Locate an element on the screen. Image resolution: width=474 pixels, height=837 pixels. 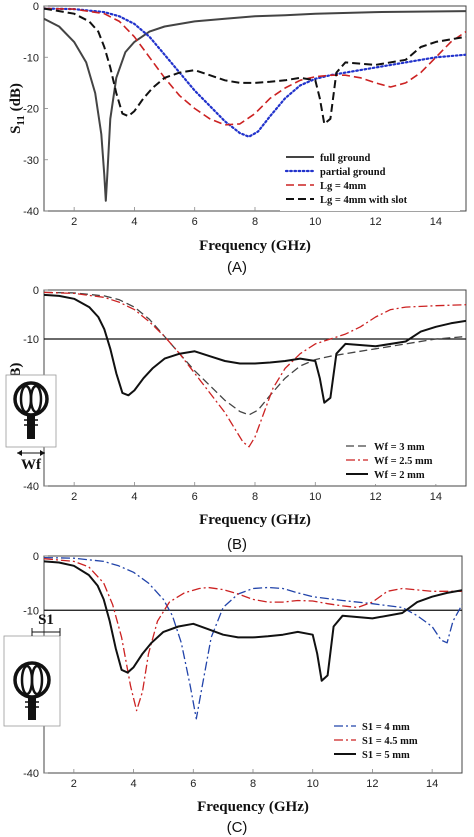
chart-c-xtick-label: 14 is located at coordinates (432, 784).